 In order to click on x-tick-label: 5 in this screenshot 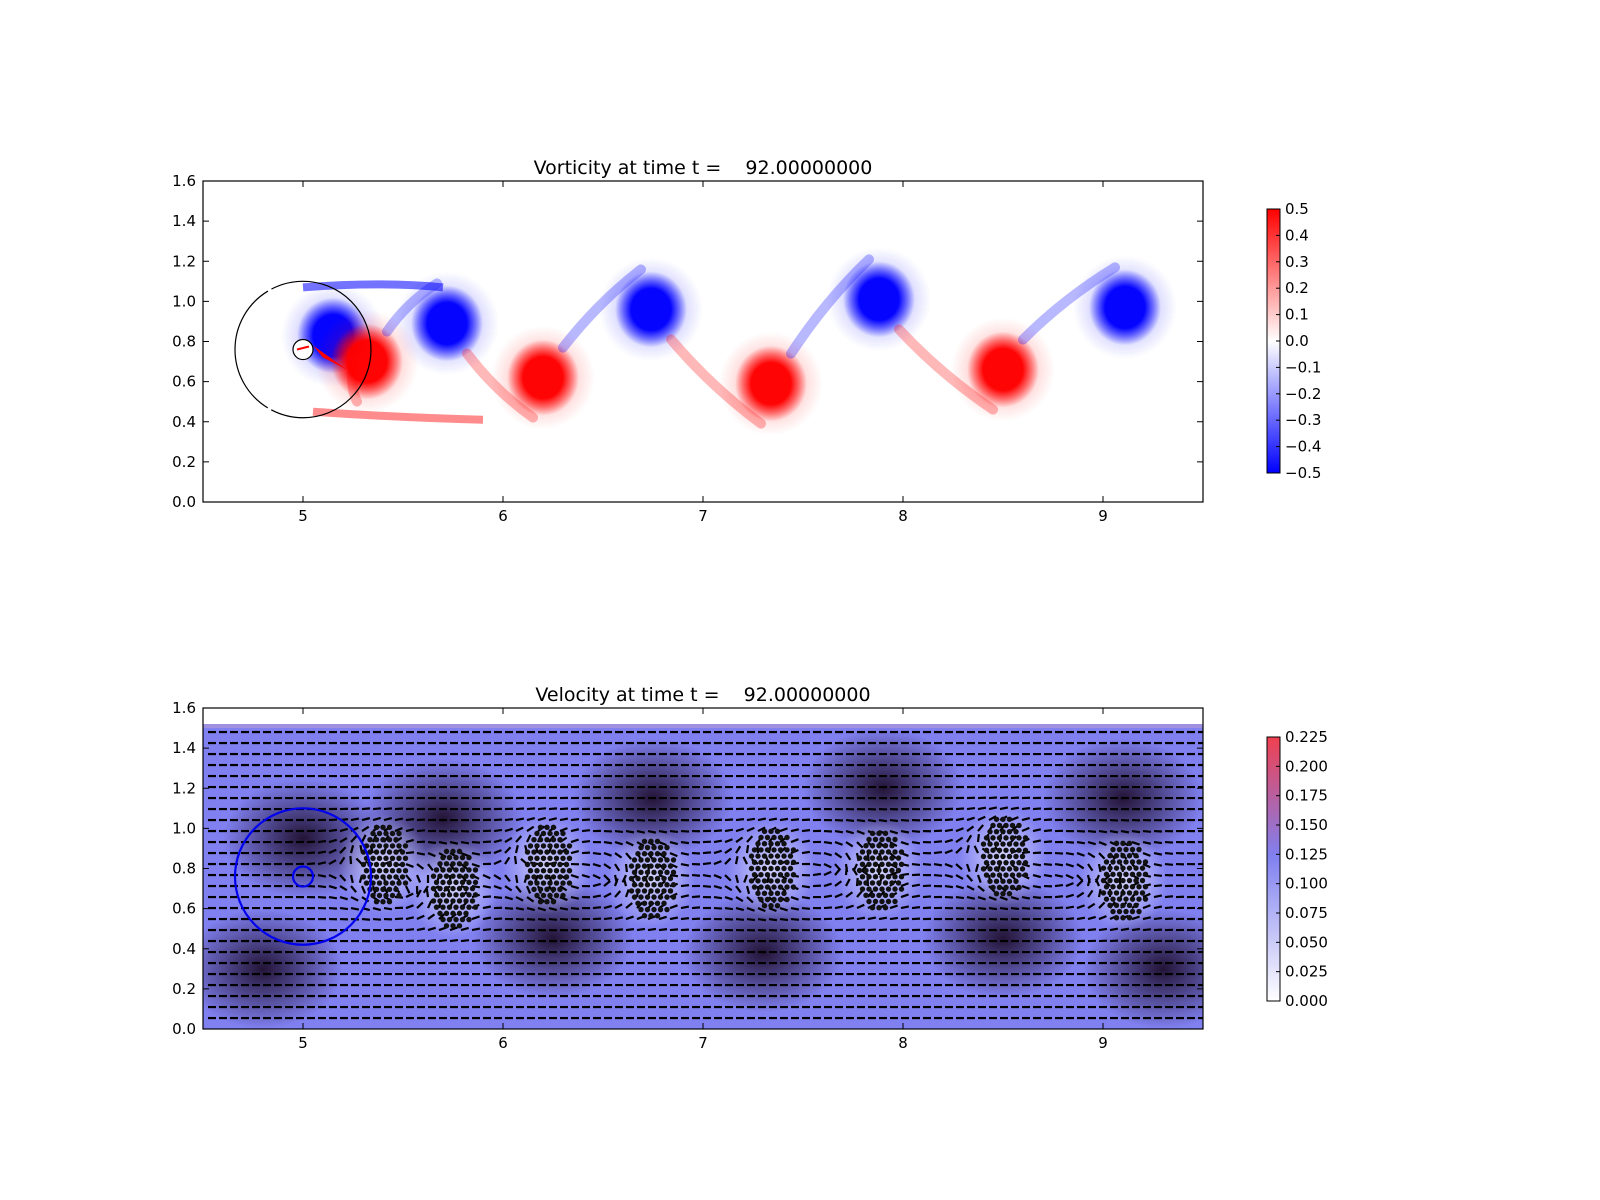, I will do `click(303, 516)`.